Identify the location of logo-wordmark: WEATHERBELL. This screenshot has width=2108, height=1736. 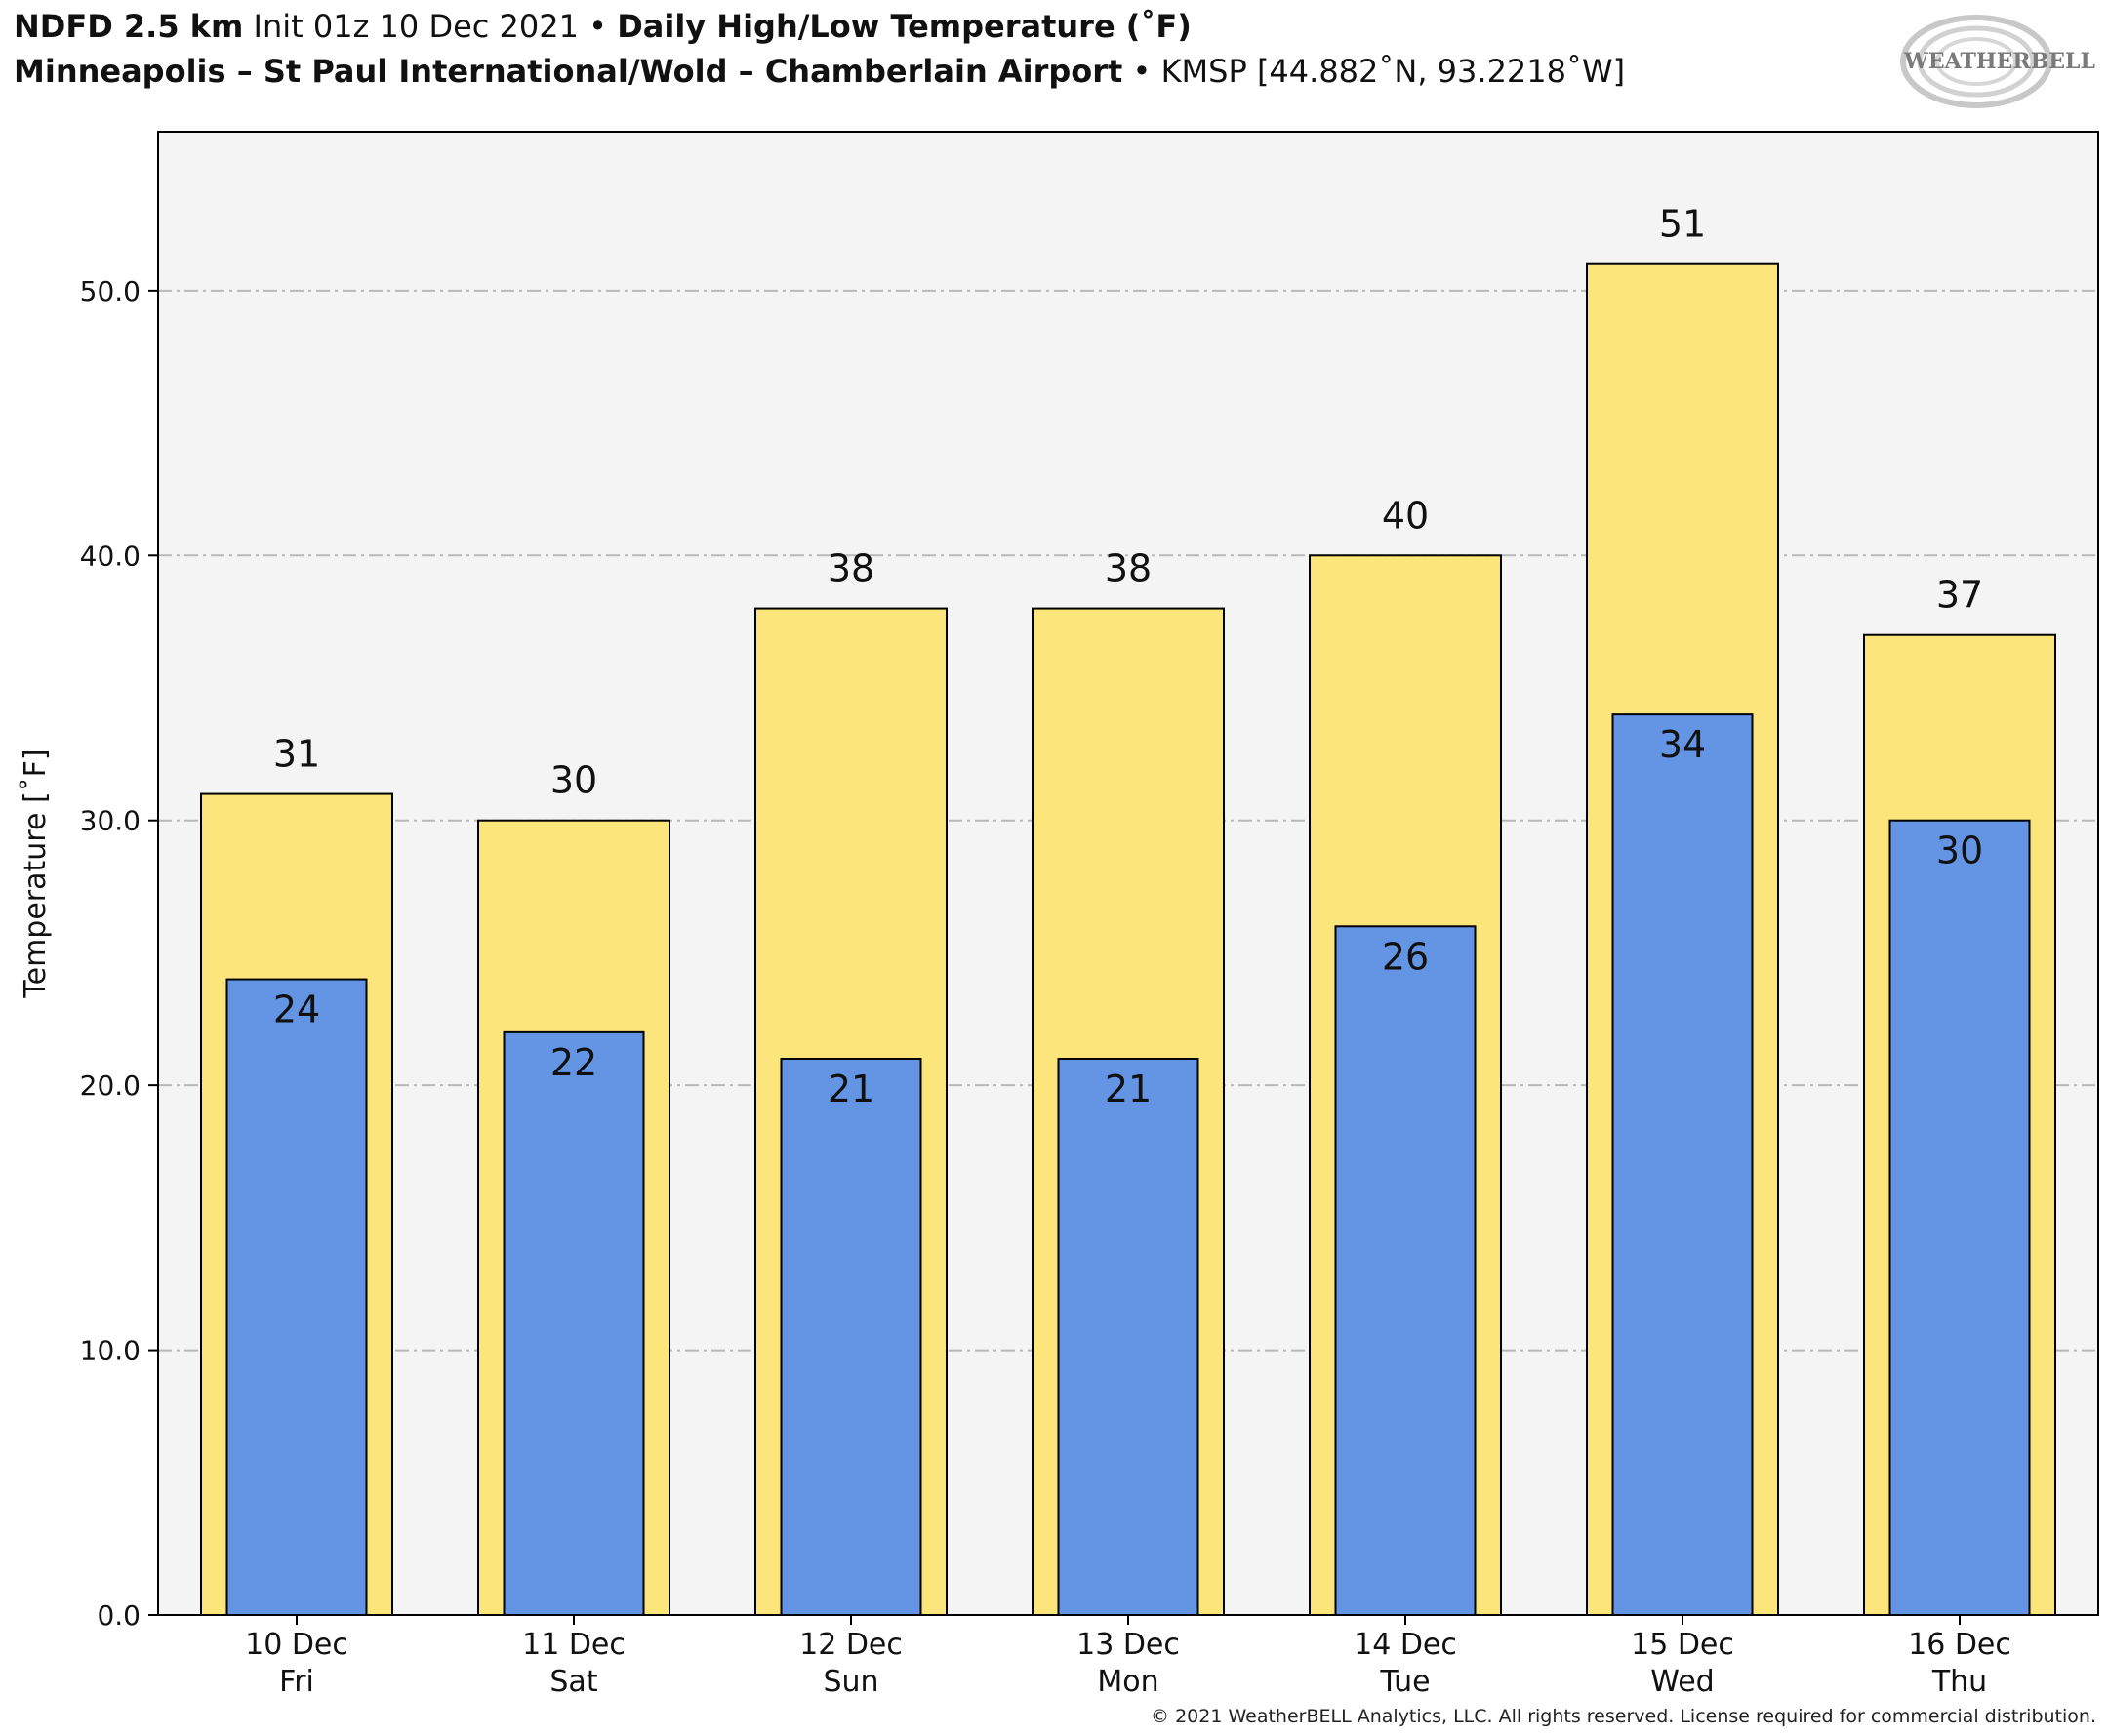
(1999, 61).